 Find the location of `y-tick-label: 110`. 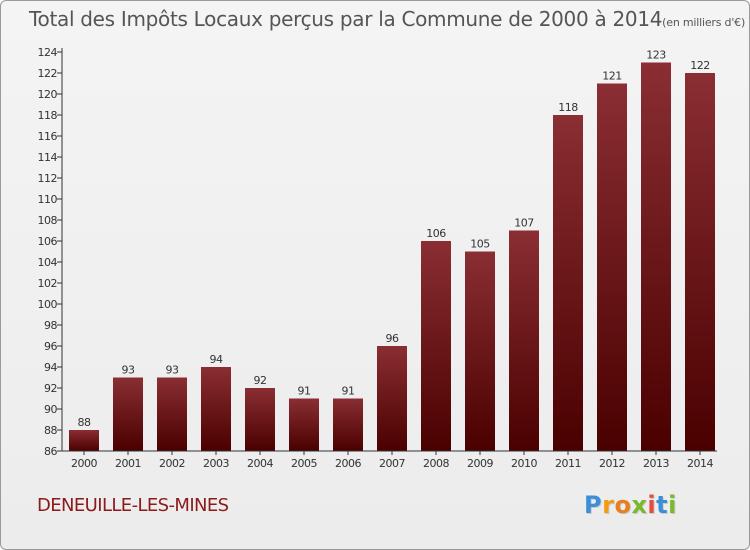

y-tick-label: 110 is located at coordinates (48, 199).